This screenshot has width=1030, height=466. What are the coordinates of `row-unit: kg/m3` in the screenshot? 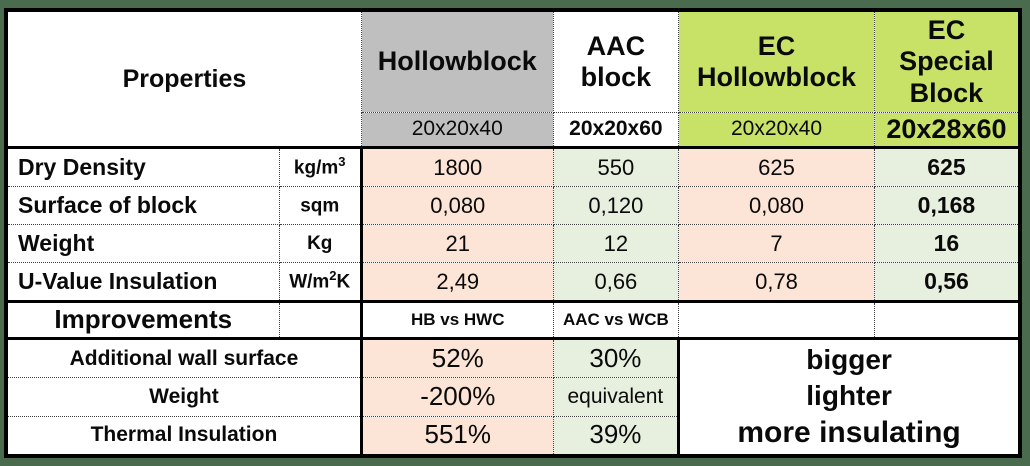 It's located at (320, 166).